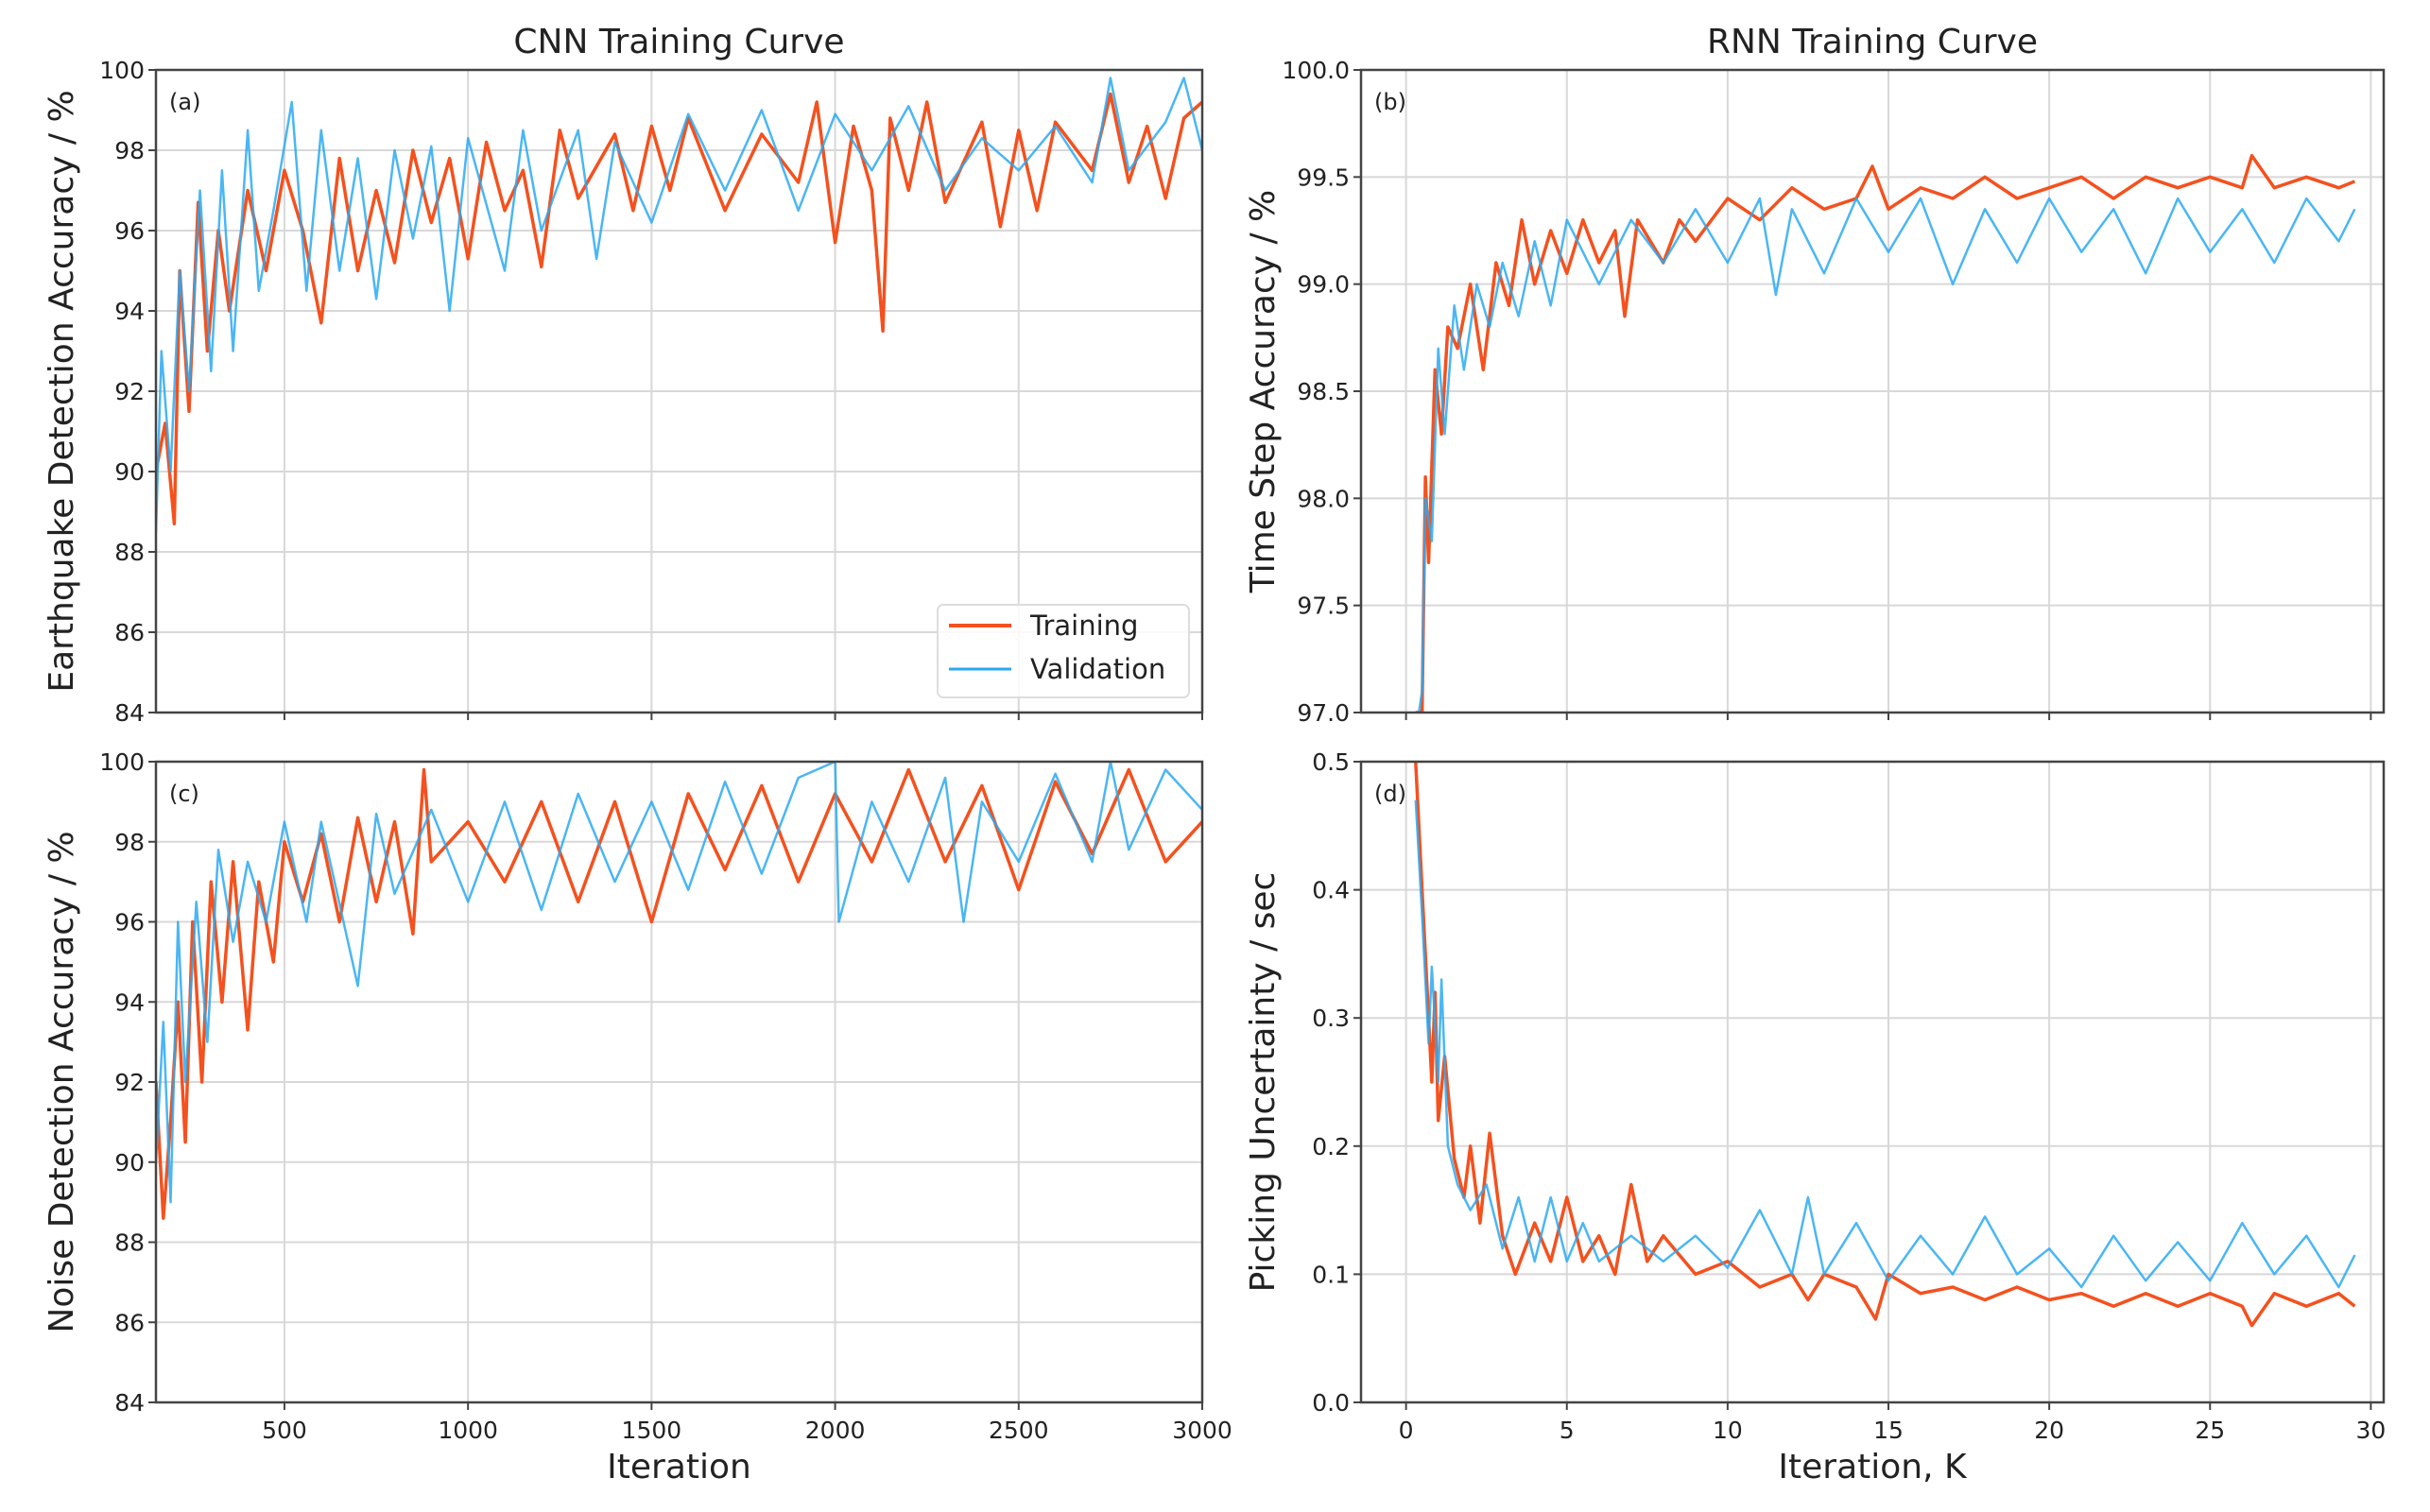 The image size is (2430, 1512). I want to click on x-tick-label: 2500, so click(1019, 1430).